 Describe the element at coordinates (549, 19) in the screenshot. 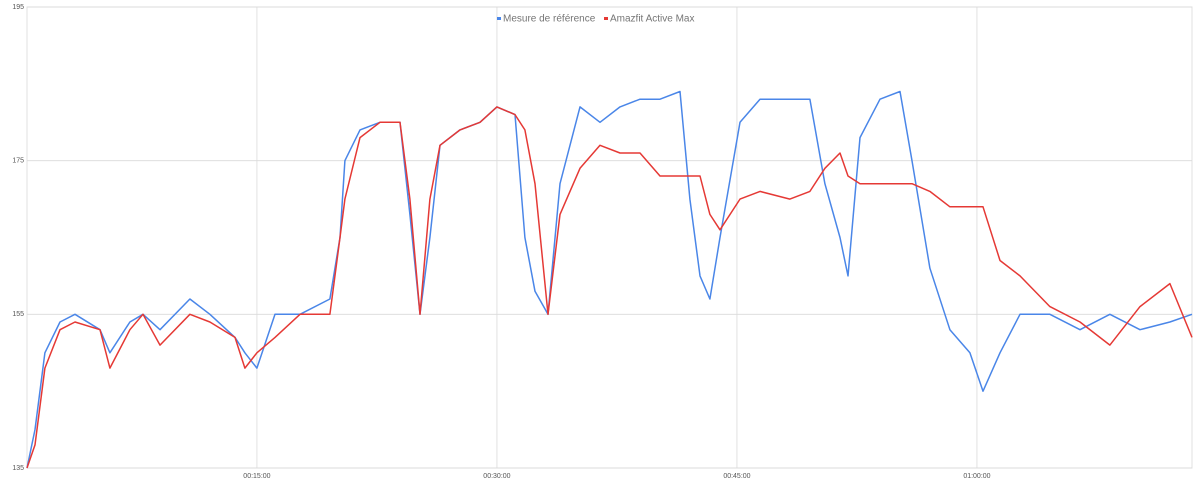

I see `legend-label: Mesure de référence` at that location.